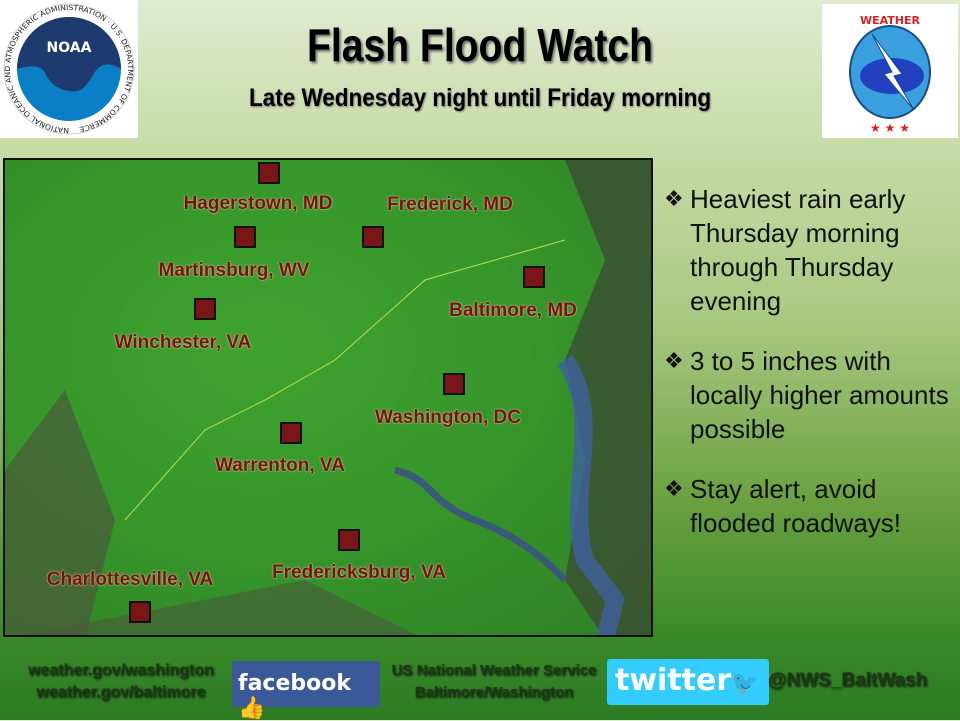 The image size is (960, 721). I want to click on twitter-button: twitter🐦, so click(688, 682).